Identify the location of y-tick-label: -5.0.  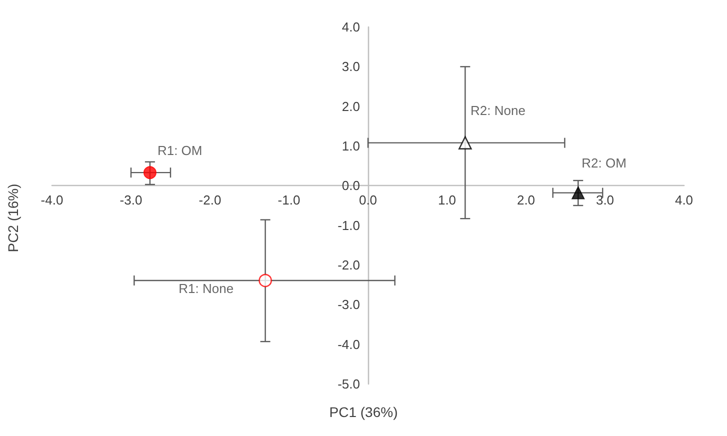
(349, 384).